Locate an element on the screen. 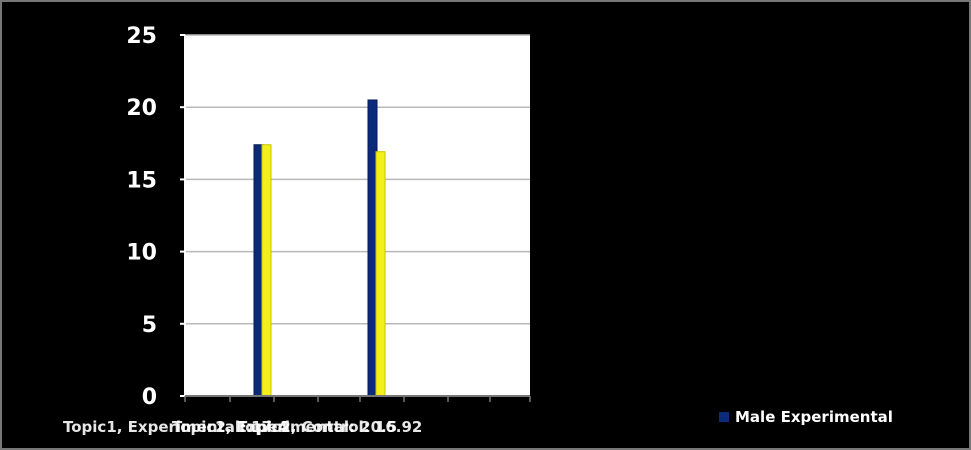 Image resolution: width=971 pixels, height=450 pixels. legend-label-male-experimental: Male Experimental is located at coordinates (814, 417).